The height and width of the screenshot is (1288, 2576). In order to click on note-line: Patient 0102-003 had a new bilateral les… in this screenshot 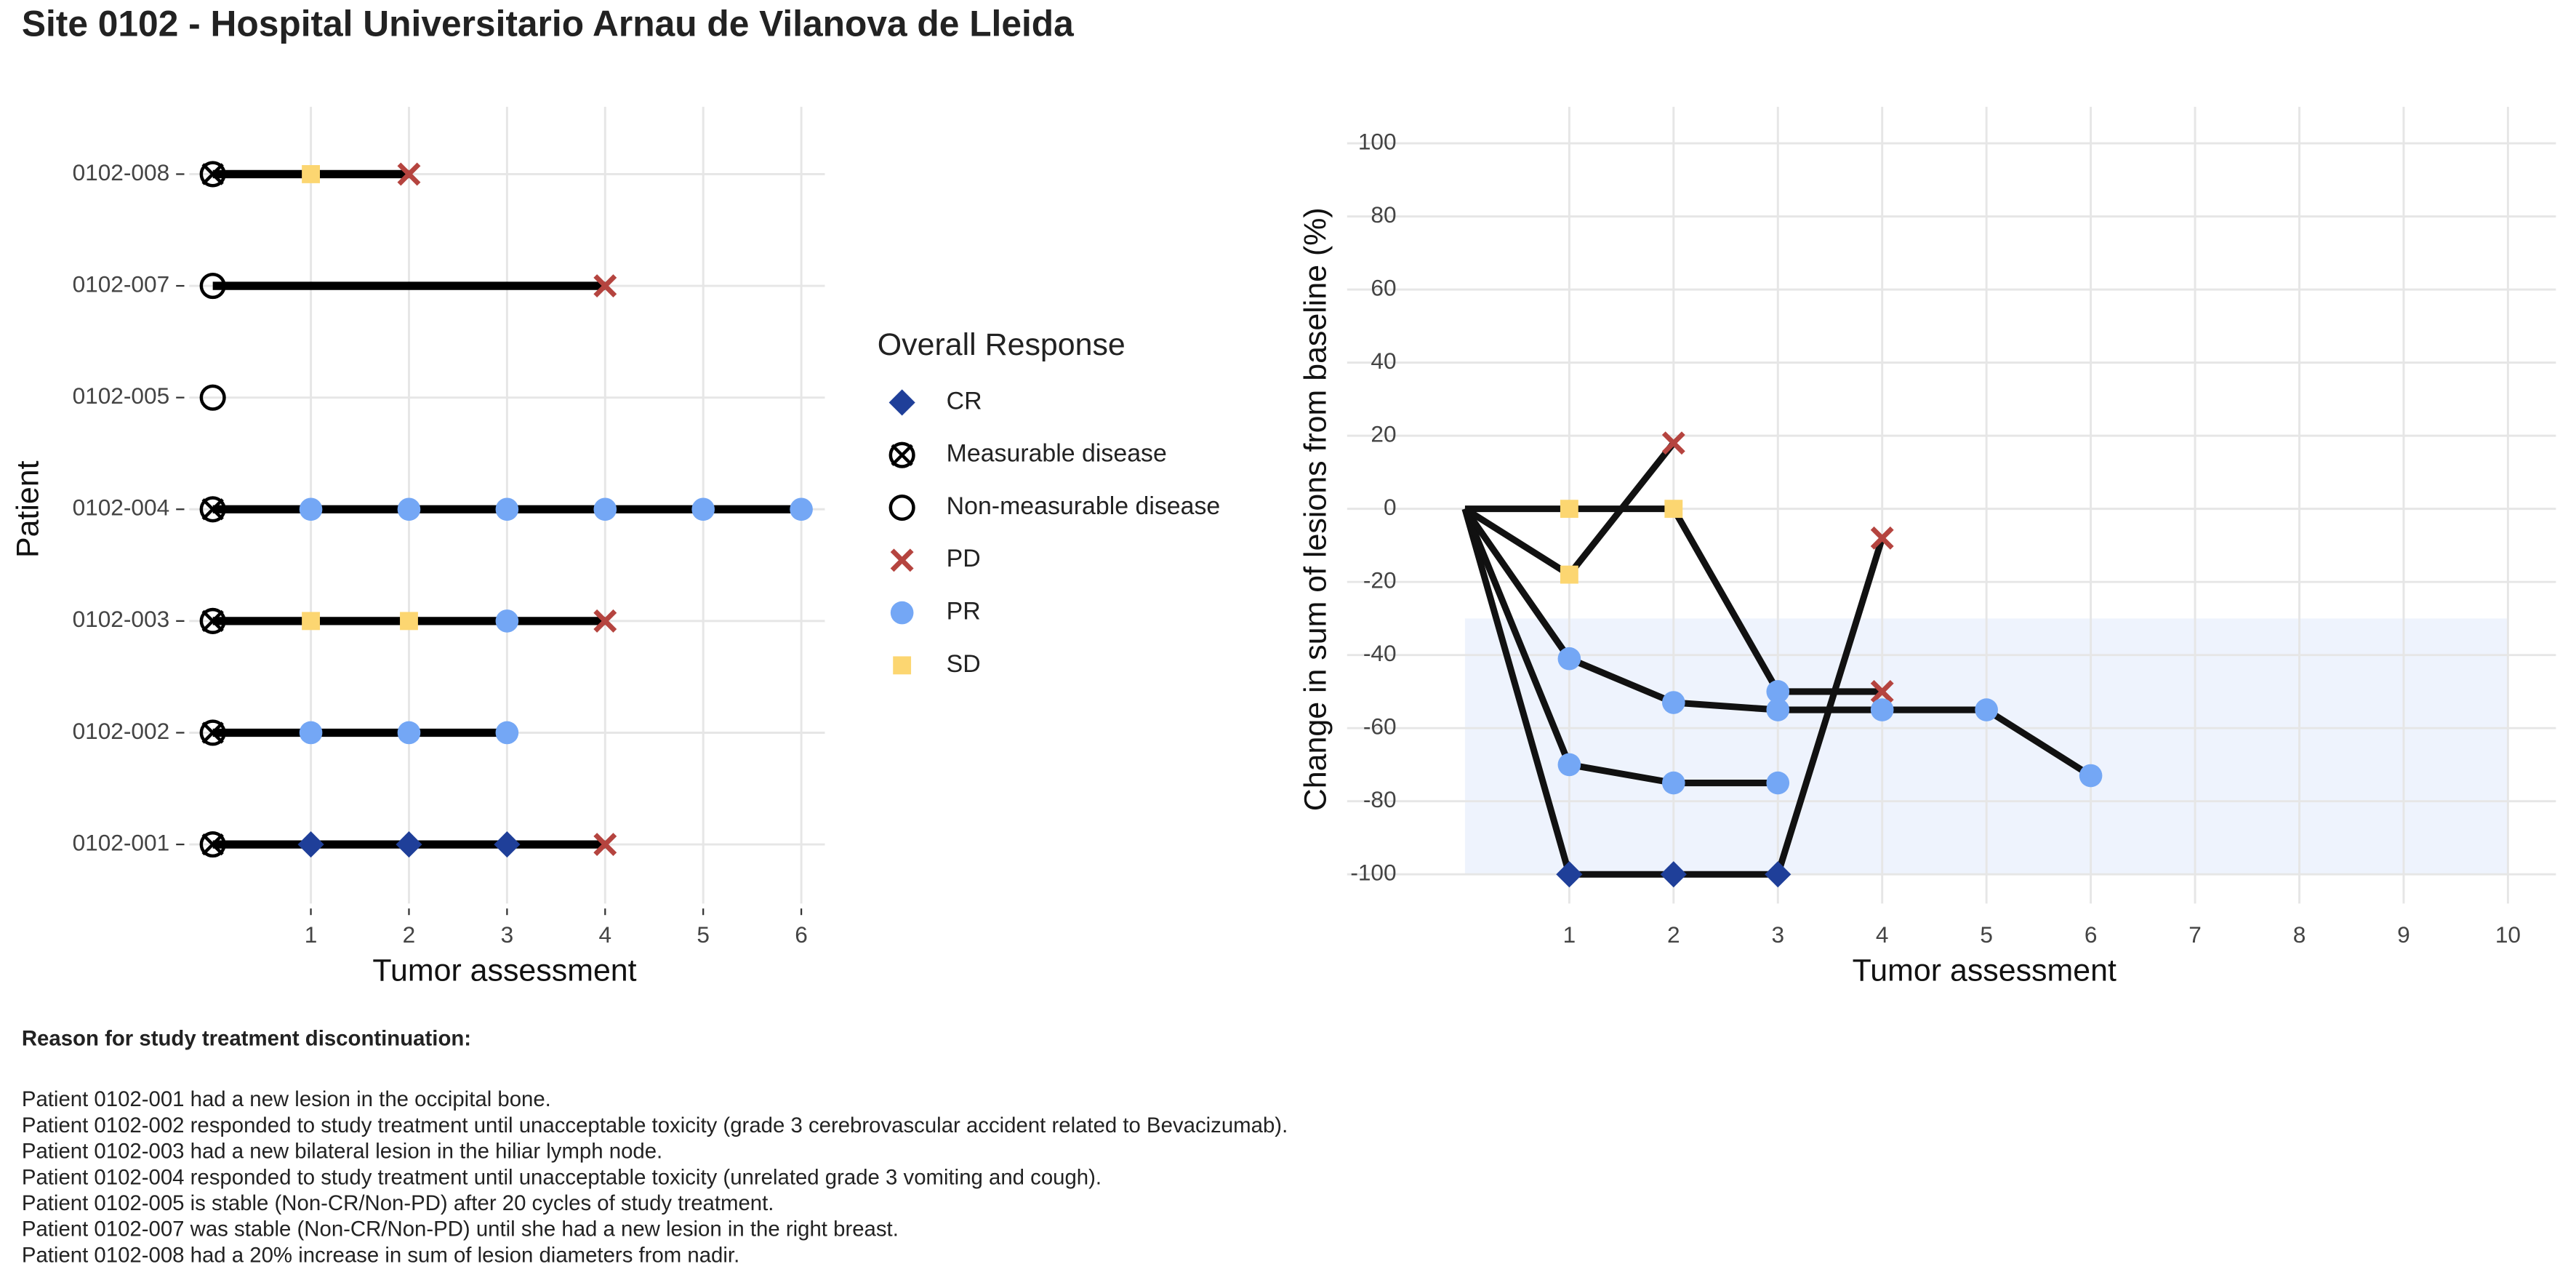, I will do `click(342, 1152)`.